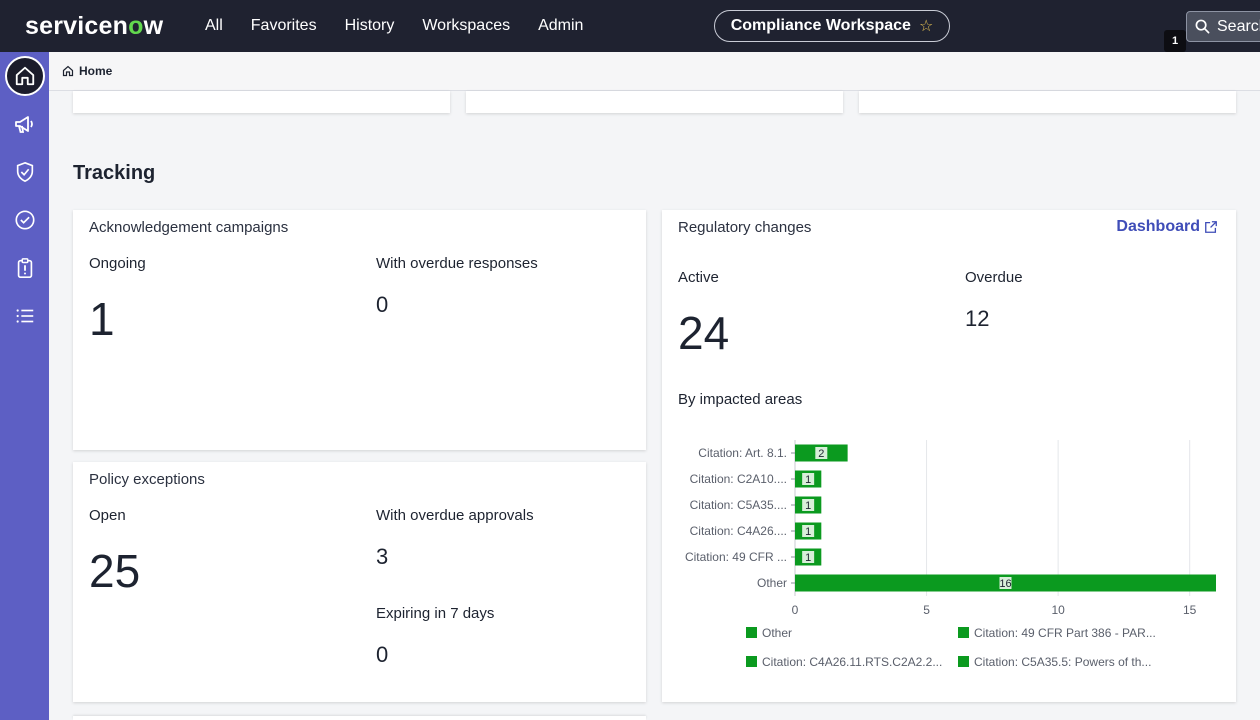  I want to click on policy-expiring-value: 0, so click(382, 654).